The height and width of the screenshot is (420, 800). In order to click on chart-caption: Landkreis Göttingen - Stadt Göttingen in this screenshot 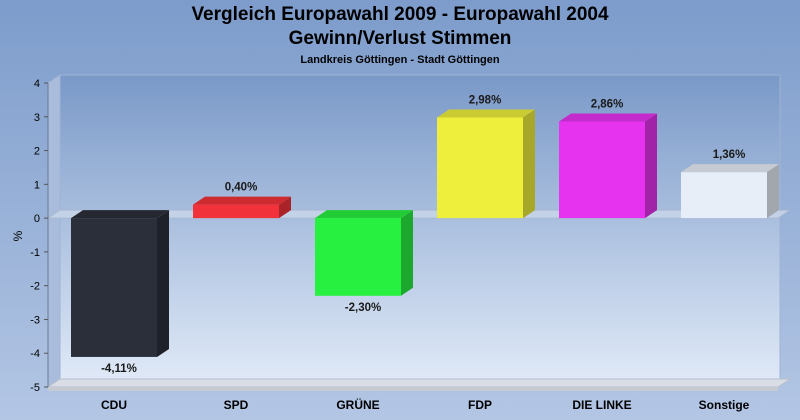, I will do `click(400, 60)`.